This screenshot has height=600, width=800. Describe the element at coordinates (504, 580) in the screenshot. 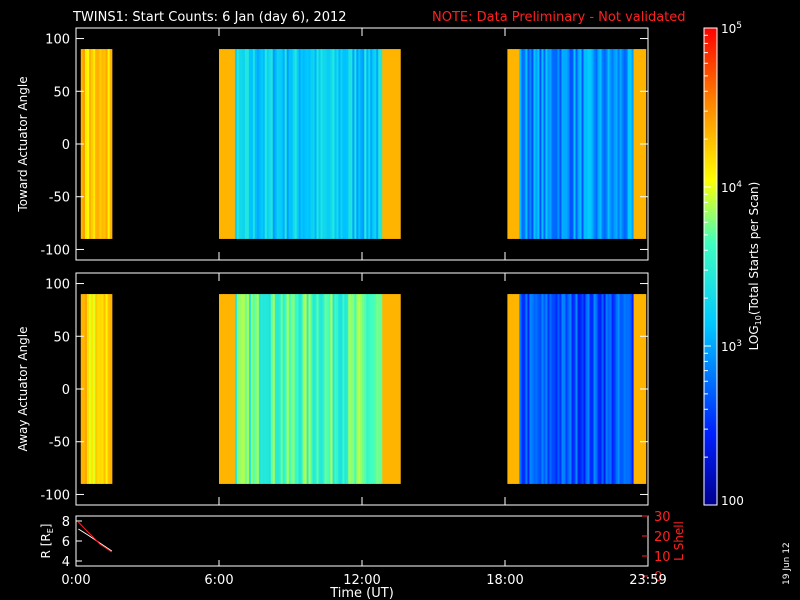

I see `time-tick-label: 18:00` at that location.